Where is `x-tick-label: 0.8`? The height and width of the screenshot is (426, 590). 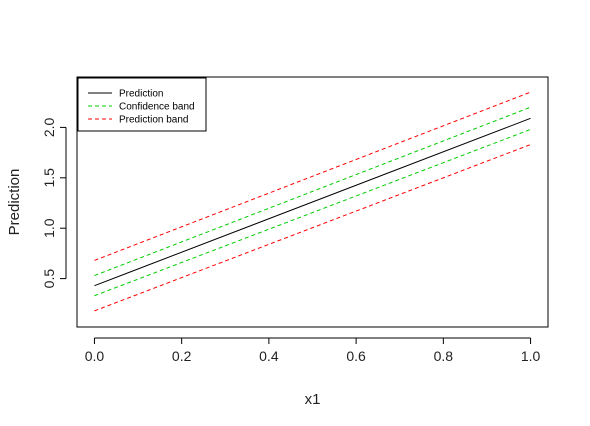 x-tick-label: 0.8 is located at coordinates (444, 356).